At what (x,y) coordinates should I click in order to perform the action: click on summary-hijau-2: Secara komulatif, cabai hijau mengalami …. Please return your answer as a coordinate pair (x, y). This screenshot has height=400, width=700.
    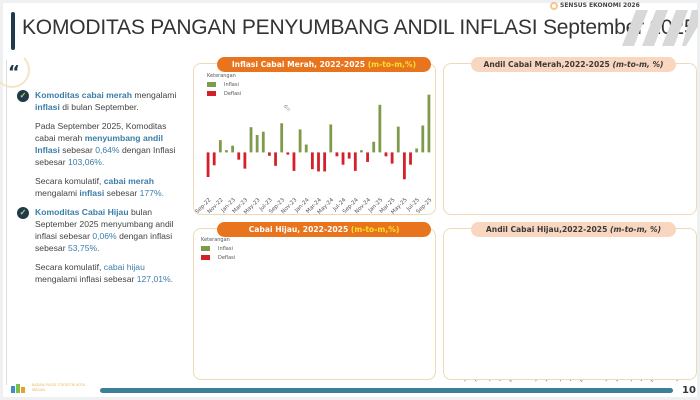
    Looking at the image, I should click on (104, 273).